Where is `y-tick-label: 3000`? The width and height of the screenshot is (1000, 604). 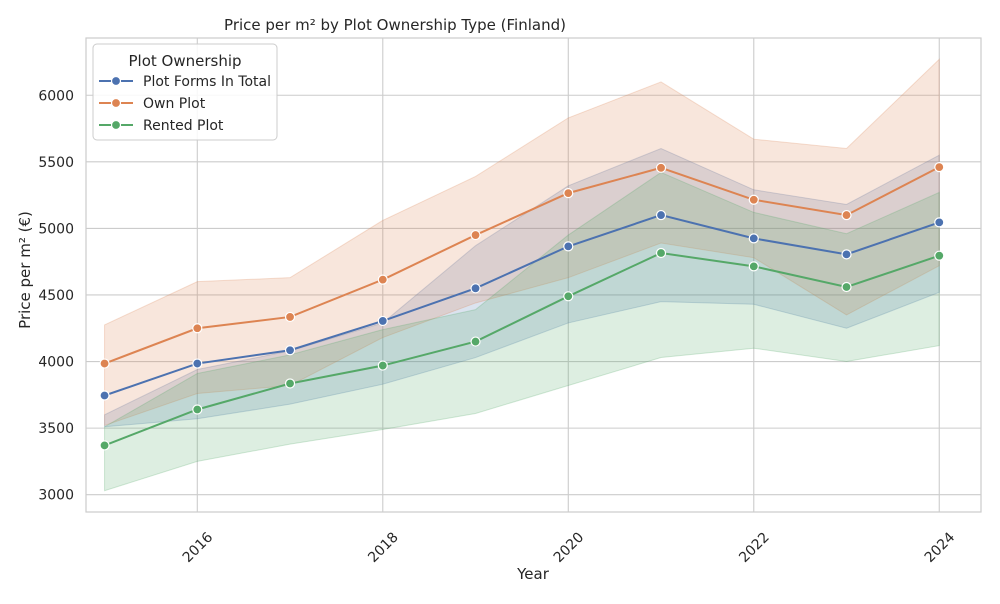 y-tick-label: 3000 is located at coordinates (56, 496).